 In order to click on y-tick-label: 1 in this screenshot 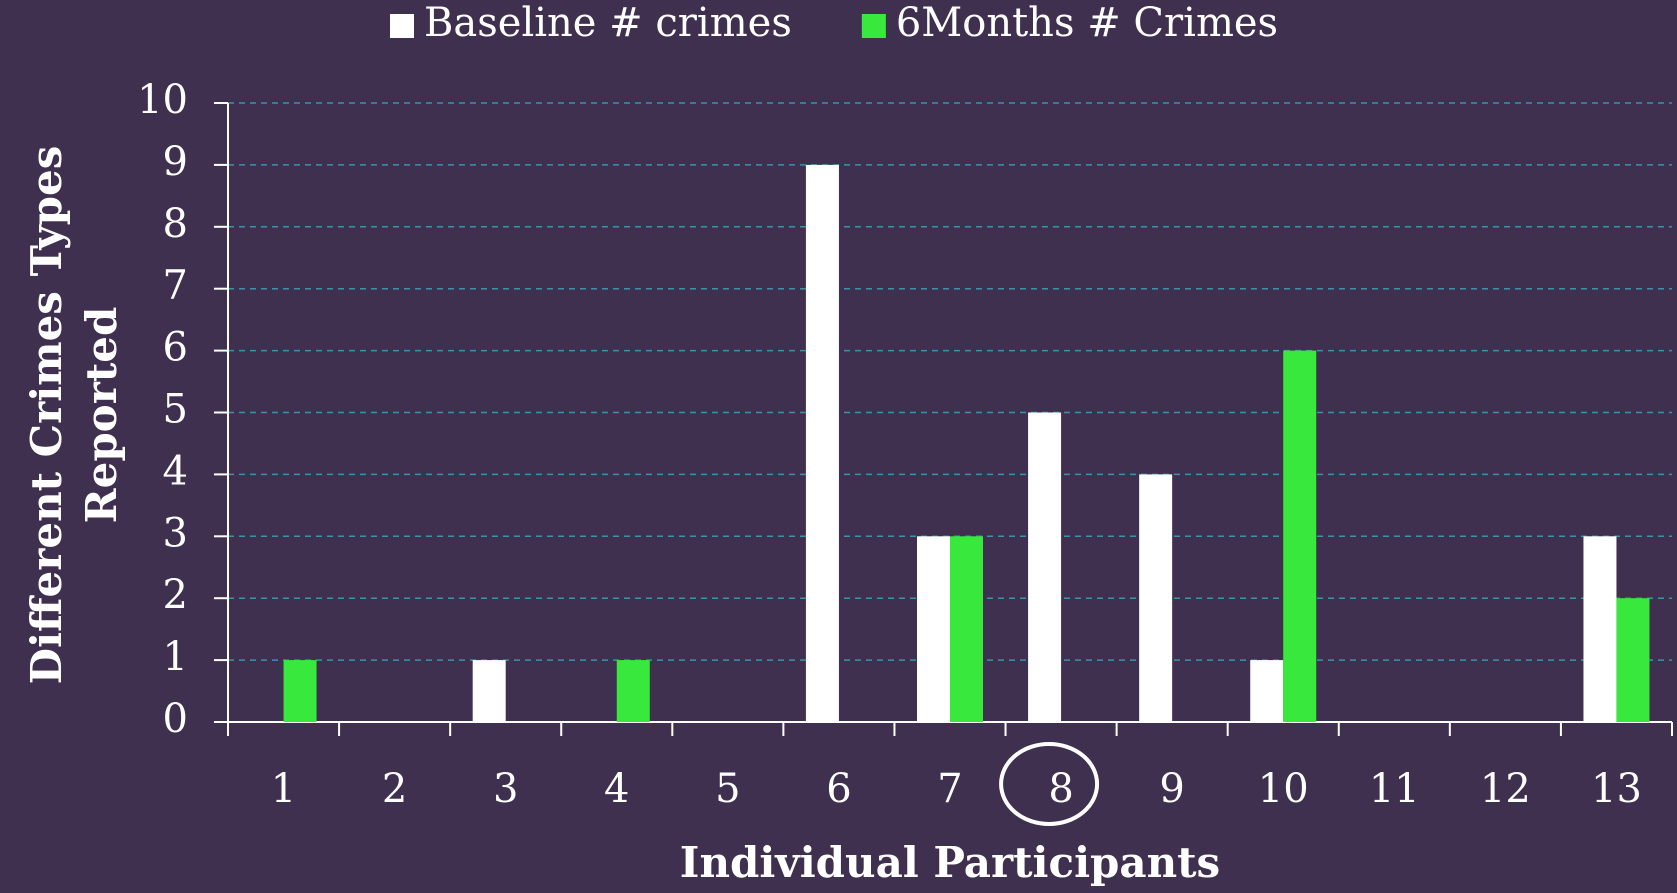, I will do `click(175, 657)`.